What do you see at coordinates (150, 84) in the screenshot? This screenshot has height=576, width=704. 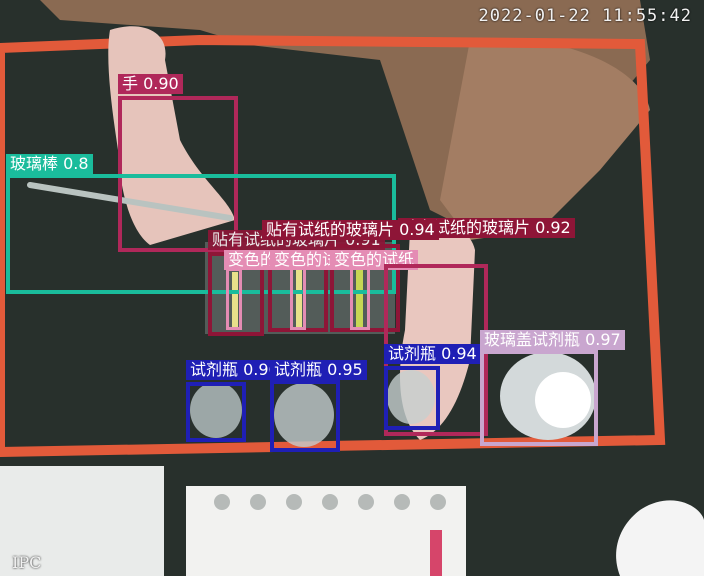 I see `hand-detection-label: 手 0.90` at bounding box center [150, 84].